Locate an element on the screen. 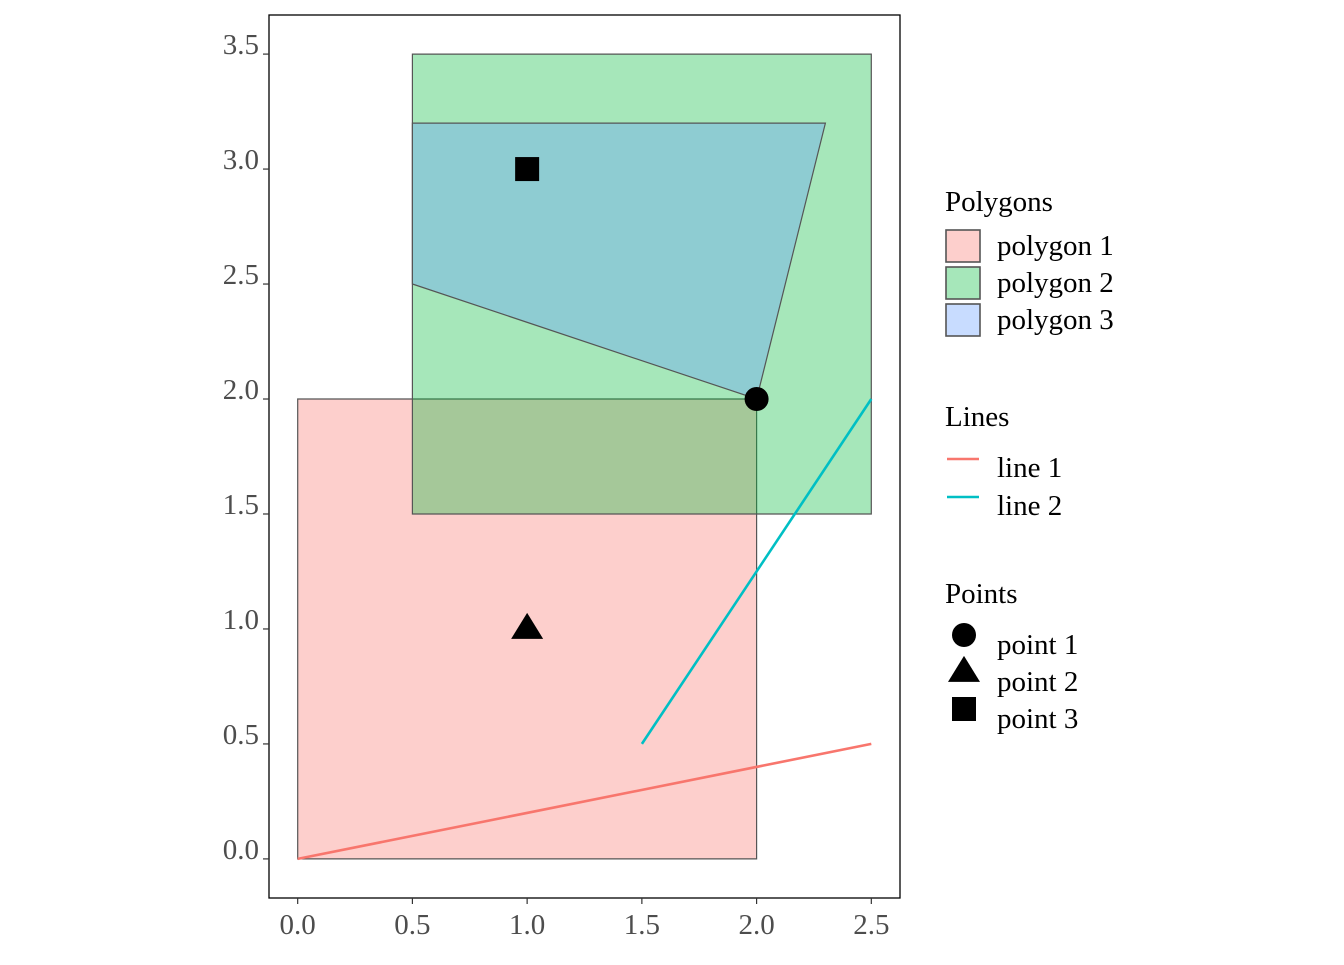  point-2-marker is located at coordinates (527, 625).